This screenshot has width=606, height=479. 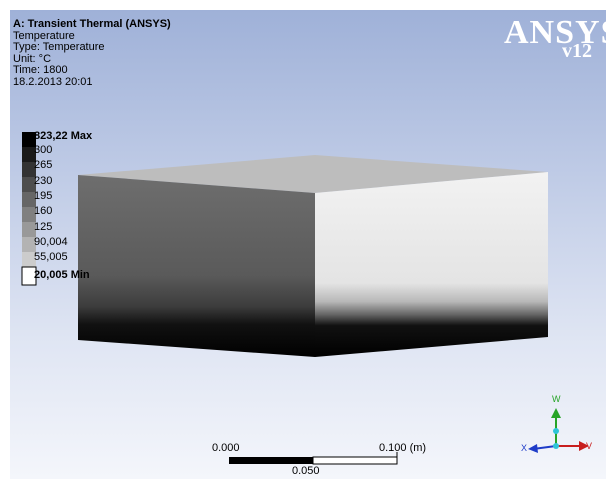 I want to click on legend-label: 230, so click(x=43, y=181).